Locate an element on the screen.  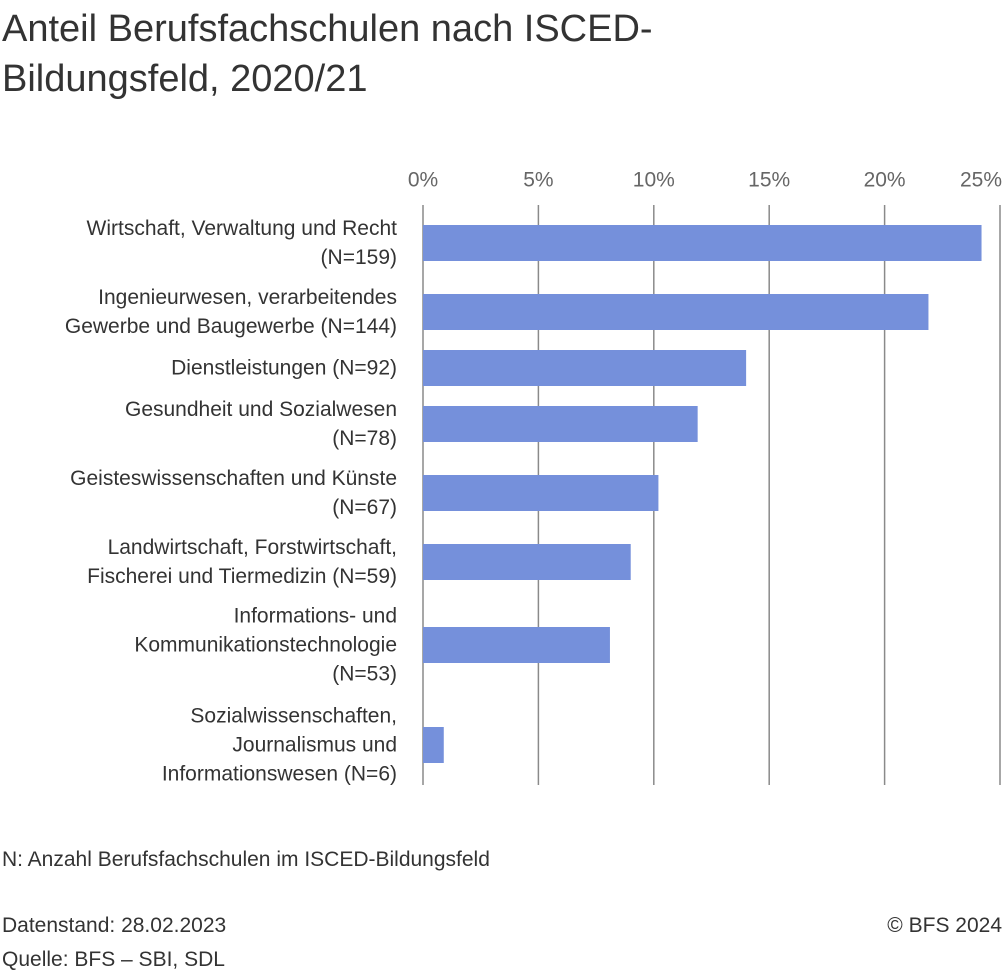
x-tick-label: 25% is located at coordinates (981, 180).